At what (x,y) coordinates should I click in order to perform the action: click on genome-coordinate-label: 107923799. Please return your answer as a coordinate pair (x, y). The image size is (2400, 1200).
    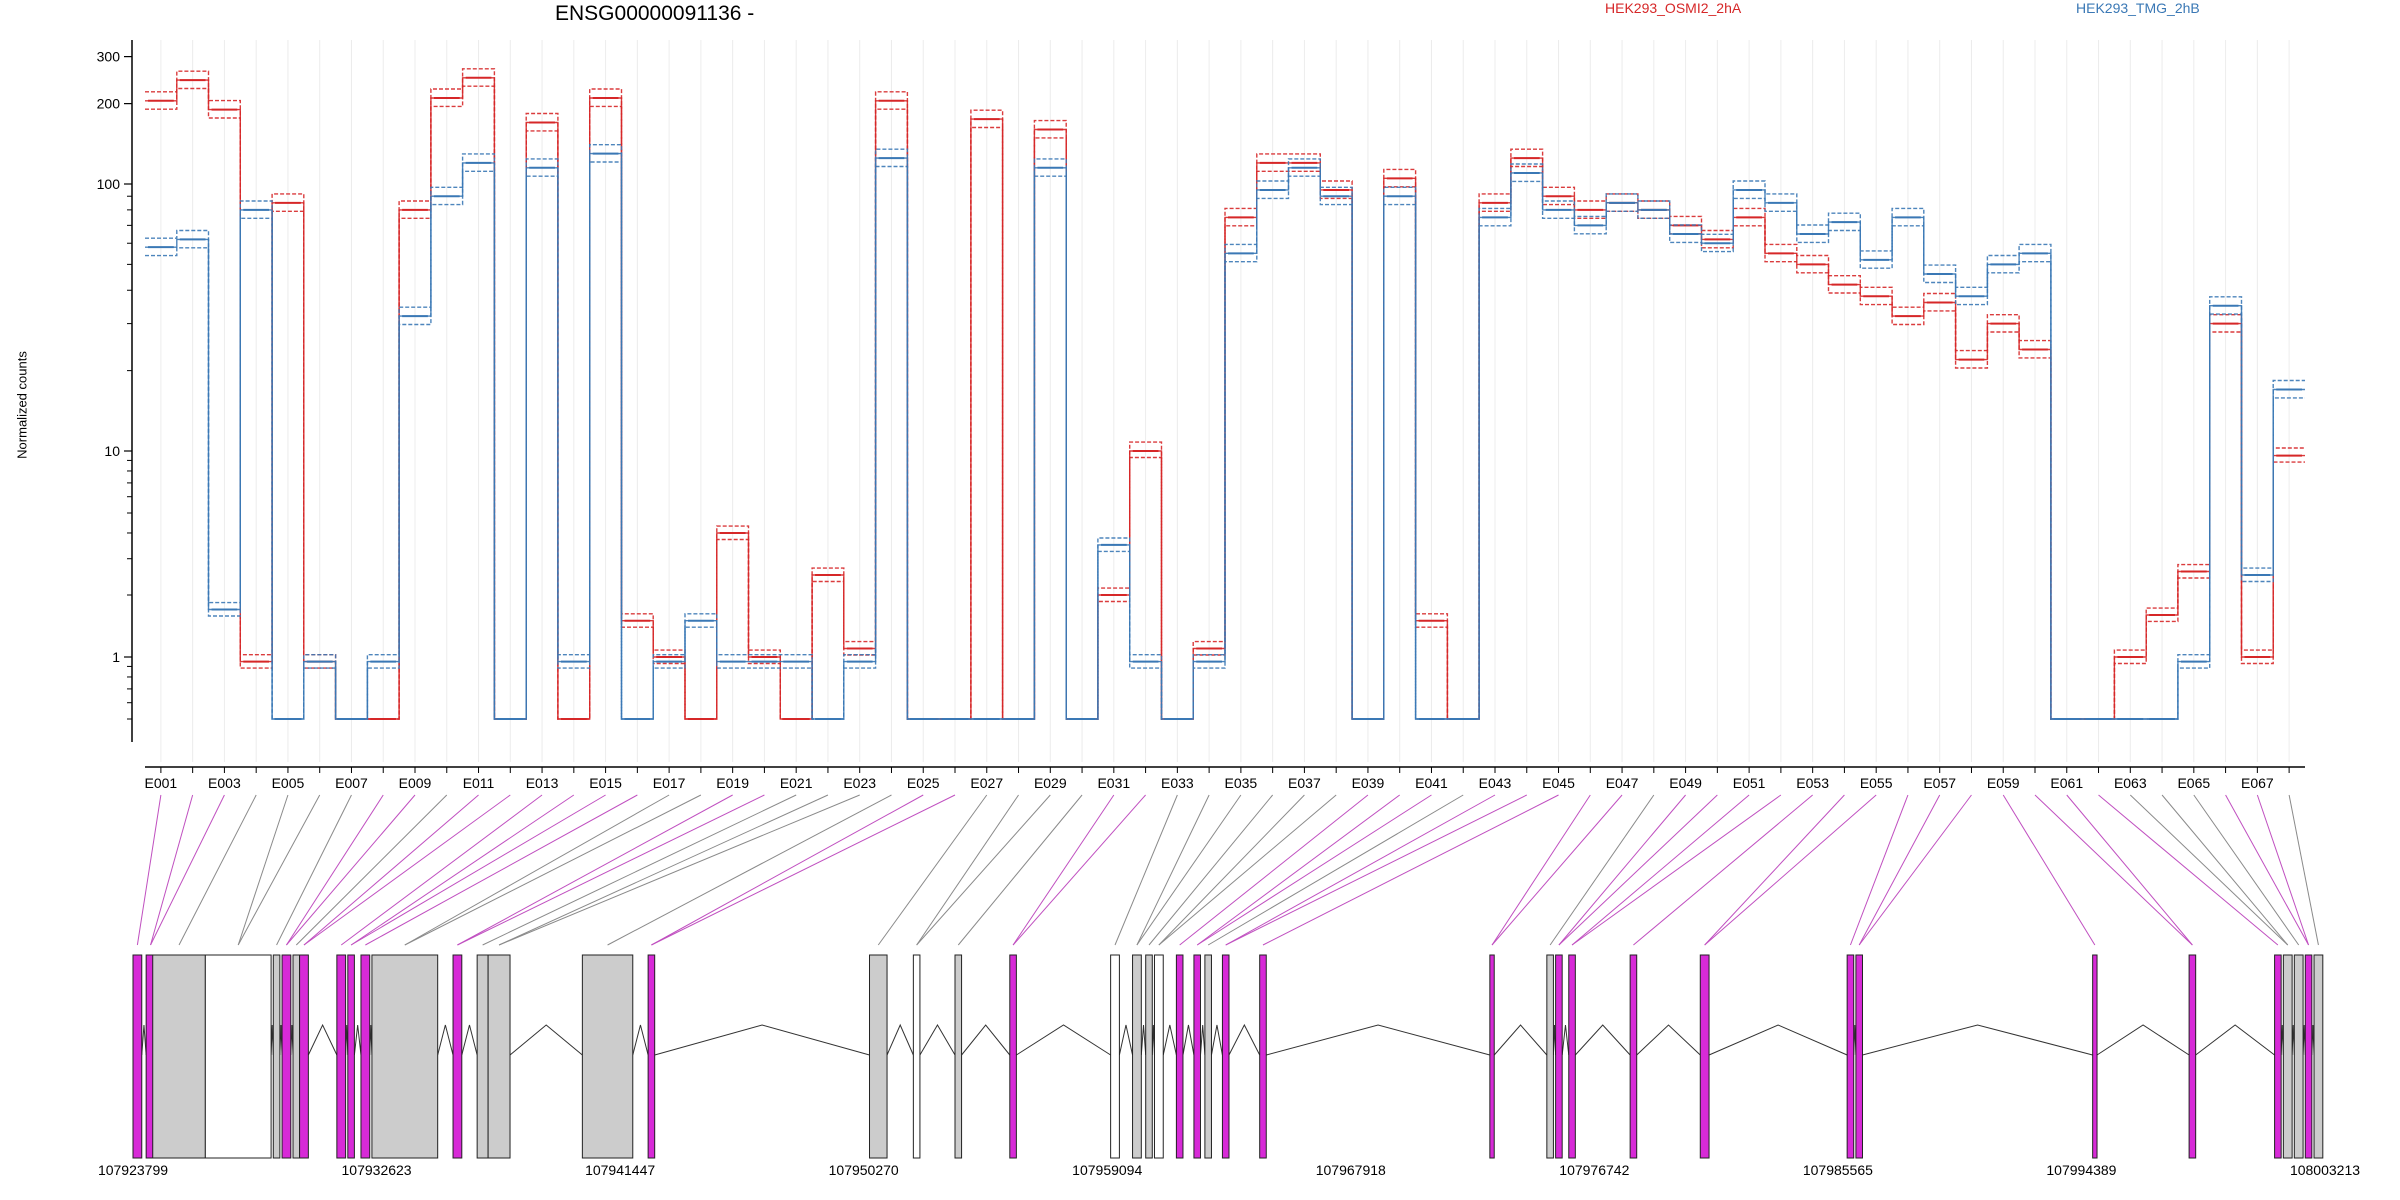
    Looking at the image, I should click on (133, 1170).